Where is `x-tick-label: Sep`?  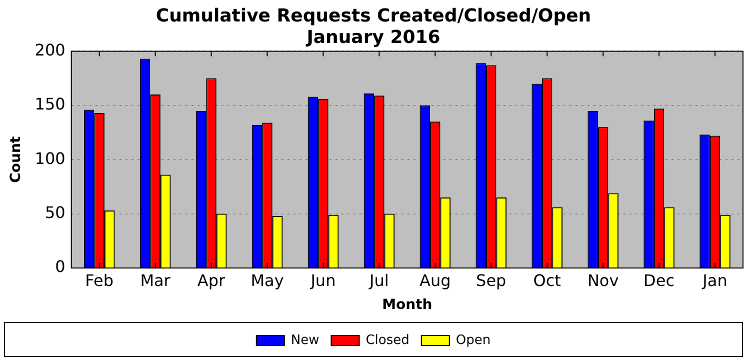 x-tick-label: Sep is located at coordinates (491, 280).